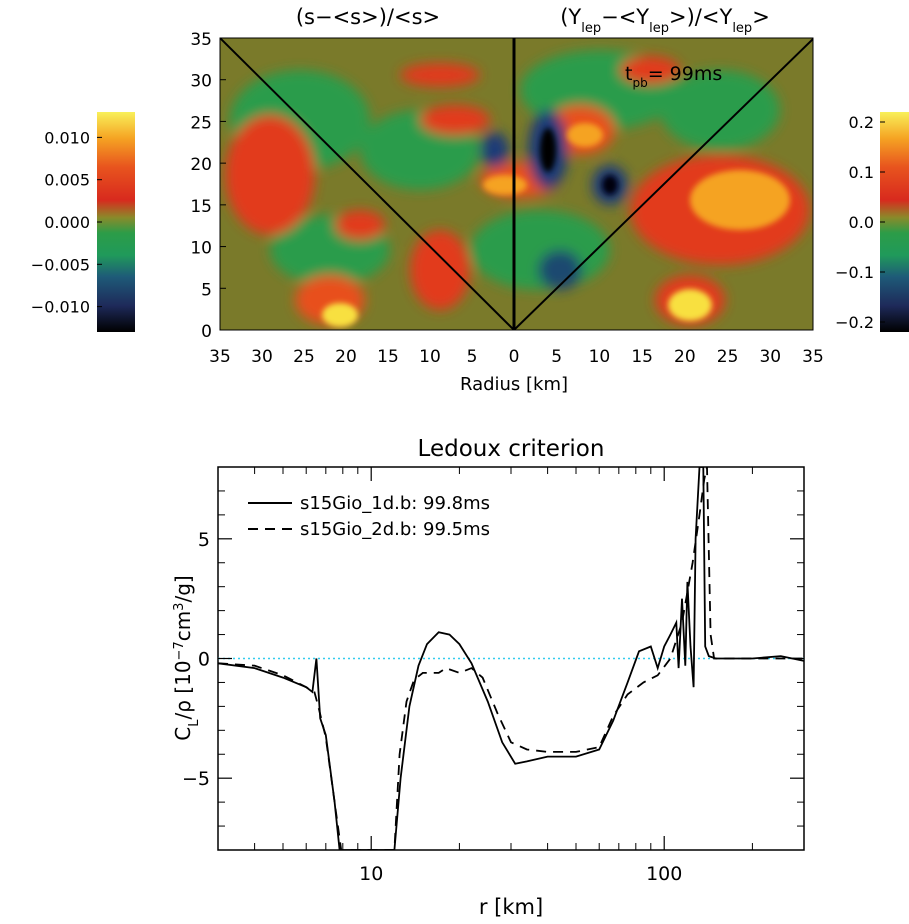 The width and height of the screenshot is (909, 924). What do you see at coordinates (854, 272) in the screenshot?
I see `colorbar-tick: −0.1` at bounding box center [854, 272].